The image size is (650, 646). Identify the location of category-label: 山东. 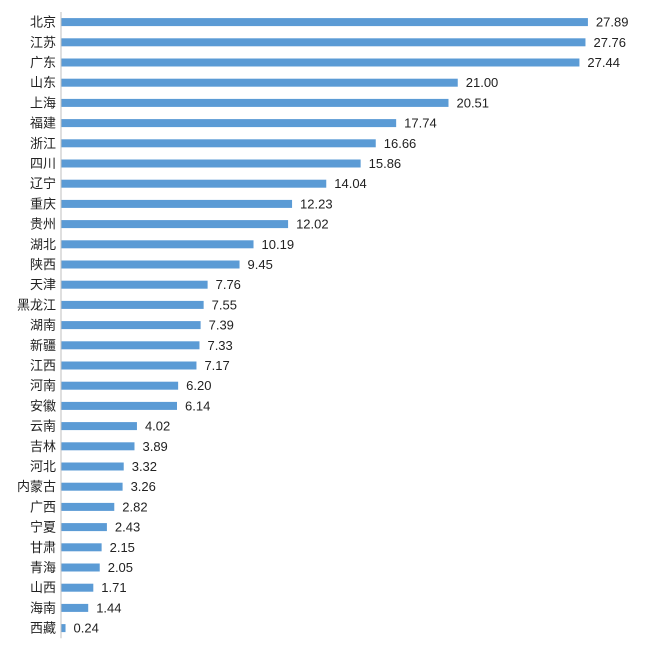
(43, 83).